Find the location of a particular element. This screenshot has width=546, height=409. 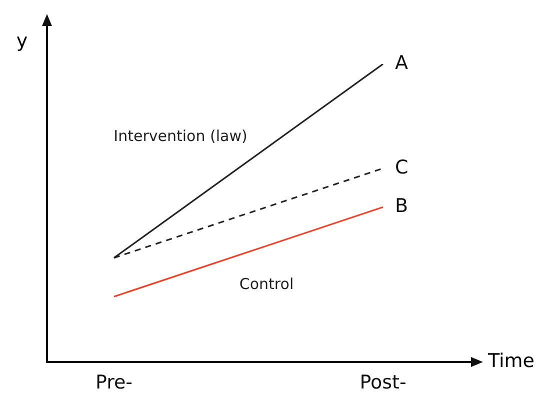

annotation: B is located at coordinates (401, 206).